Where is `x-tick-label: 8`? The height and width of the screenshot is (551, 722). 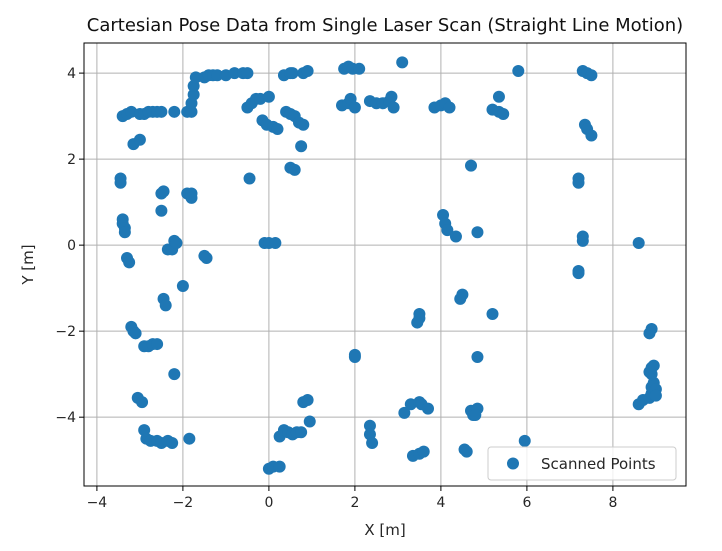 x-tick-label: 8 is located at coordinates (612, 503).